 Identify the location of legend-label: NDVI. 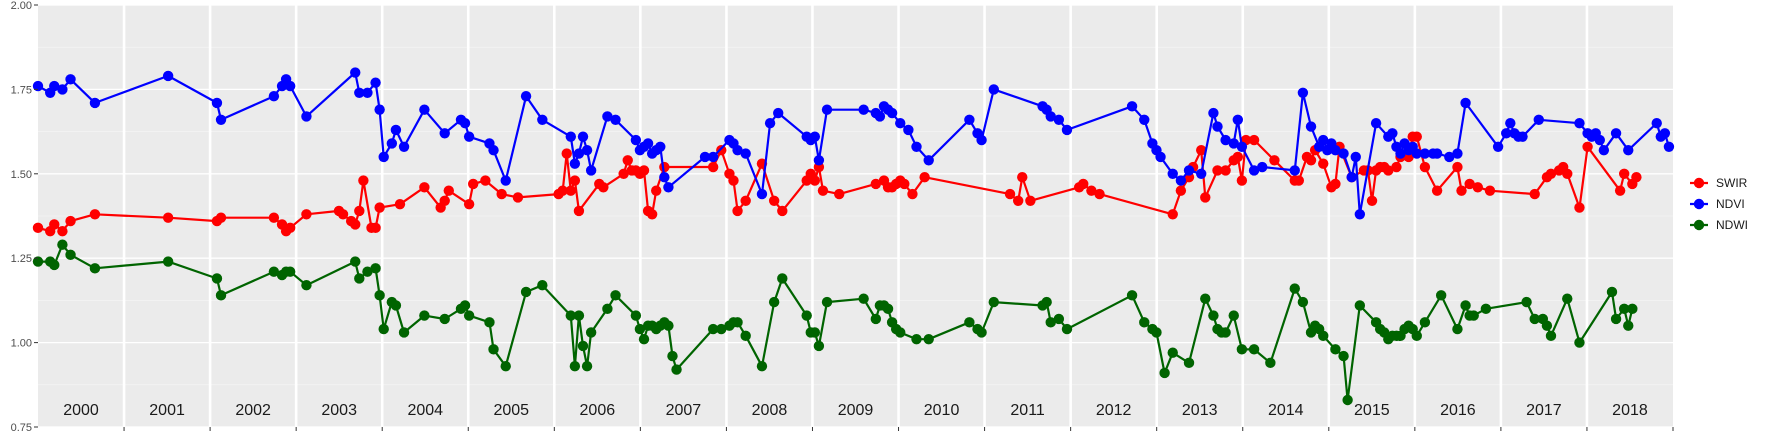
(1730, 204).